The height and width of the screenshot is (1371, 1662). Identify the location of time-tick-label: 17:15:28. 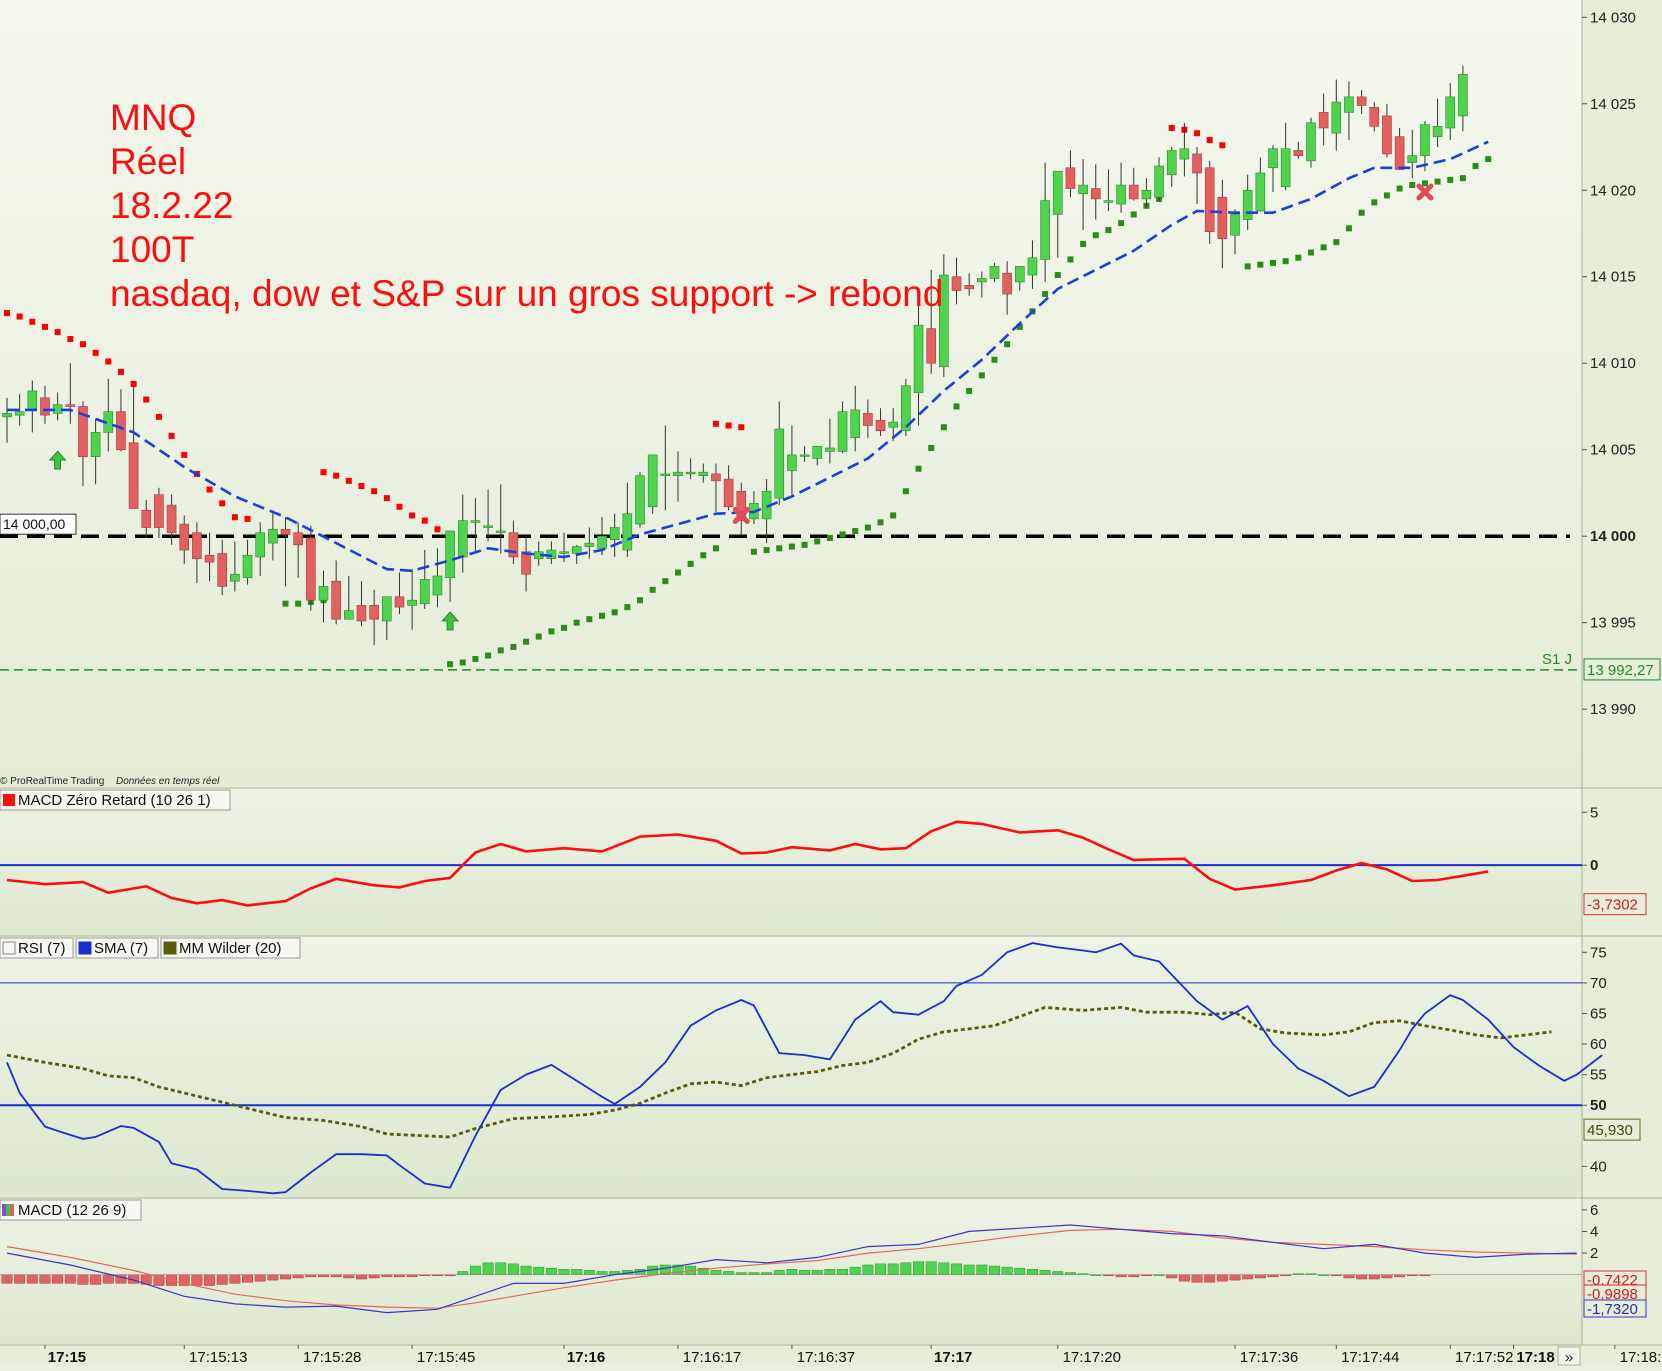
(332, 1357).